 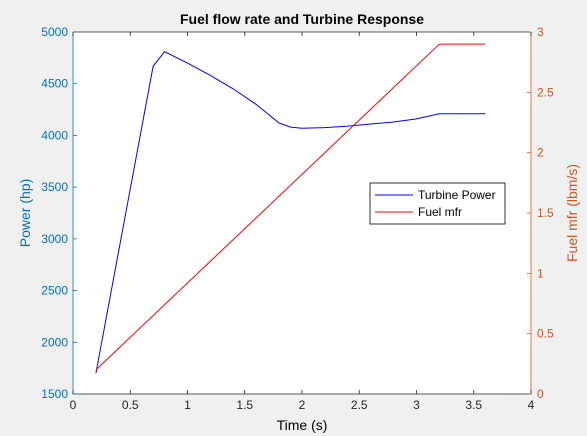 I want to click on x-tick-label: 4, so click(x=531, y=405).